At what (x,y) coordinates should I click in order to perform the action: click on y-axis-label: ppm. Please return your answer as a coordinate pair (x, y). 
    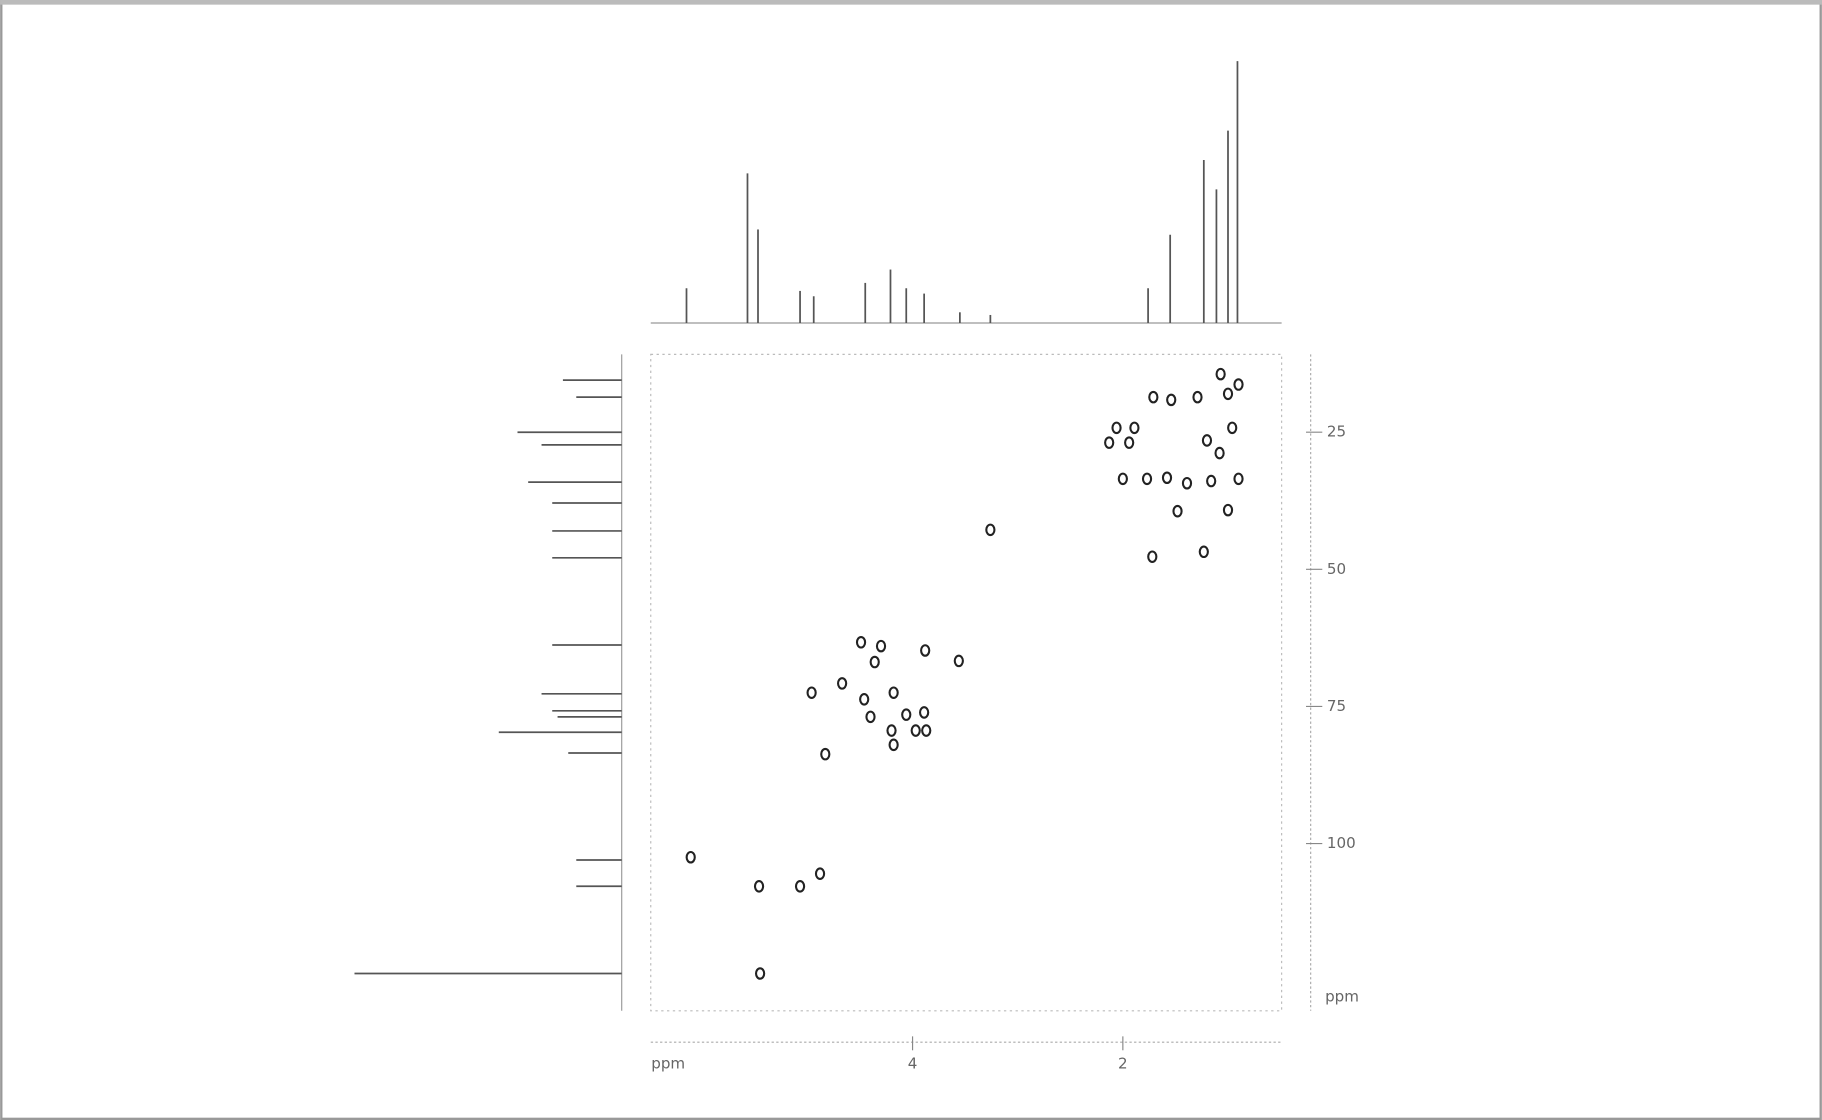
    Looking at the image, I should click on (1342, 996).